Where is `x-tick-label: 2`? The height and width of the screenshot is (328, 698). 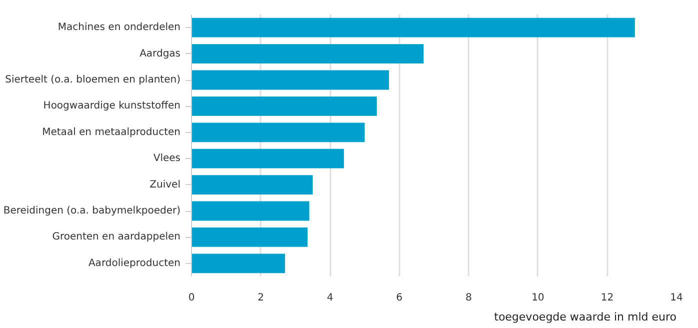 x-tick-label: 2 is located at coordinates (261, 298).